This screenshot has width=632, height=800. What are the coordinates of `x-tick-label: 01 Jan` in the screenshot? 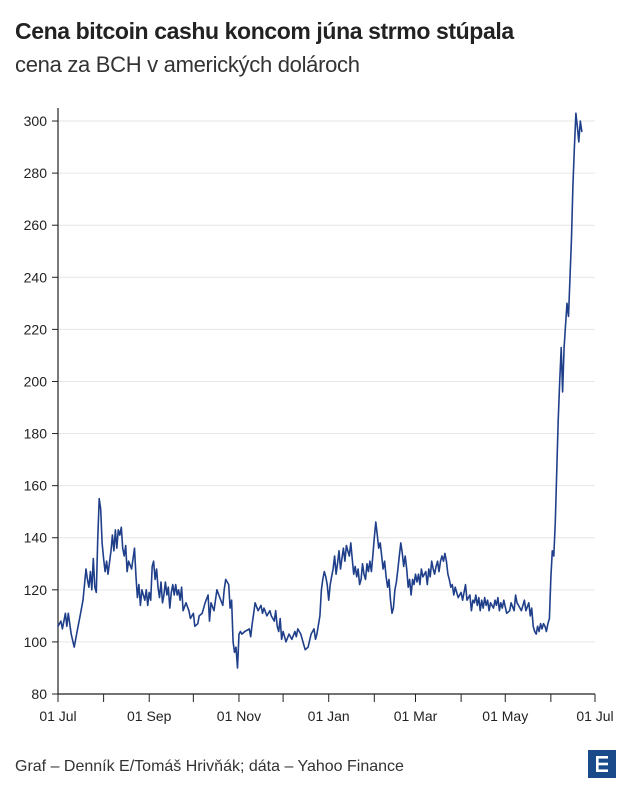 It's located at (329, 716).